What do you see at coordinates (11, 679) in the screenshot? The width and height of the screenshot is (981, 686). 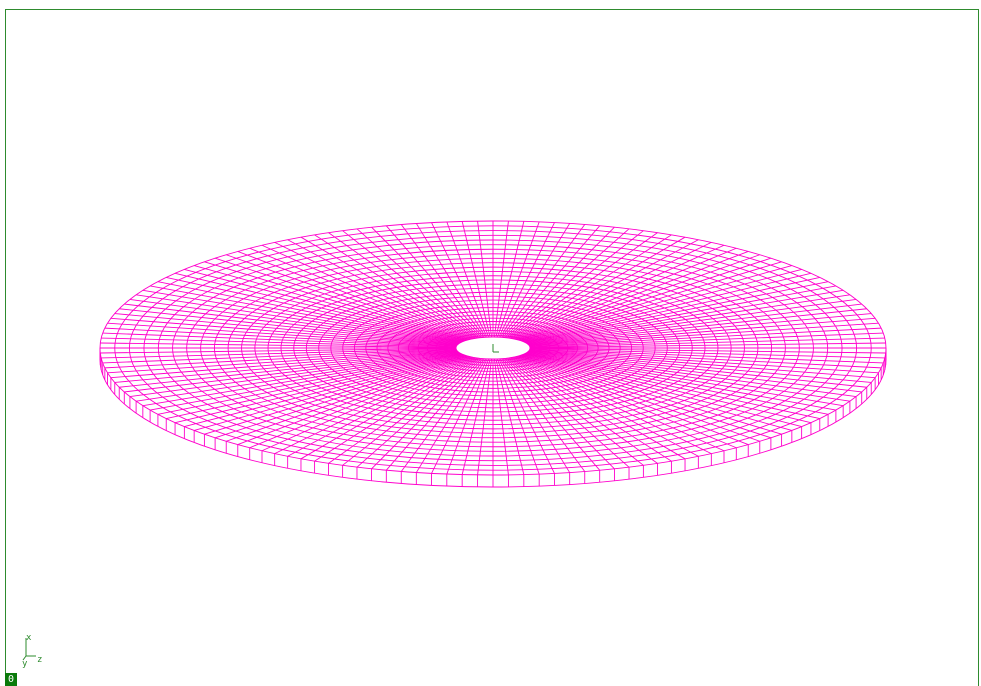 I see `frame-number-badge: 0` at bounding box center [11, 679].